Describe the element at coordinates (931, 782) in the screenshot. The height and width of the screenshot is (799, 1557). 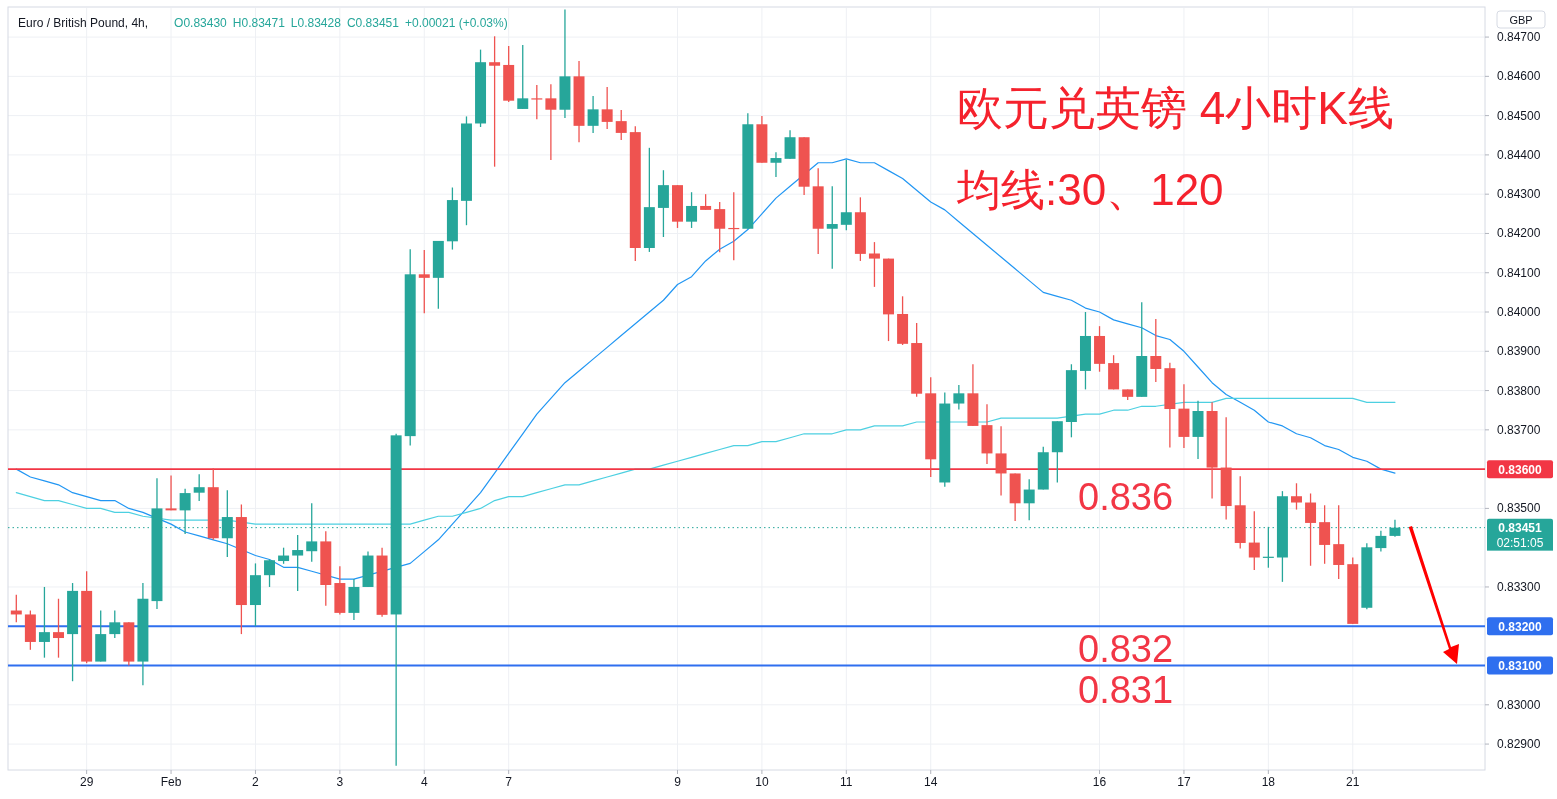
I see `x-tick-label: 14` at that location.